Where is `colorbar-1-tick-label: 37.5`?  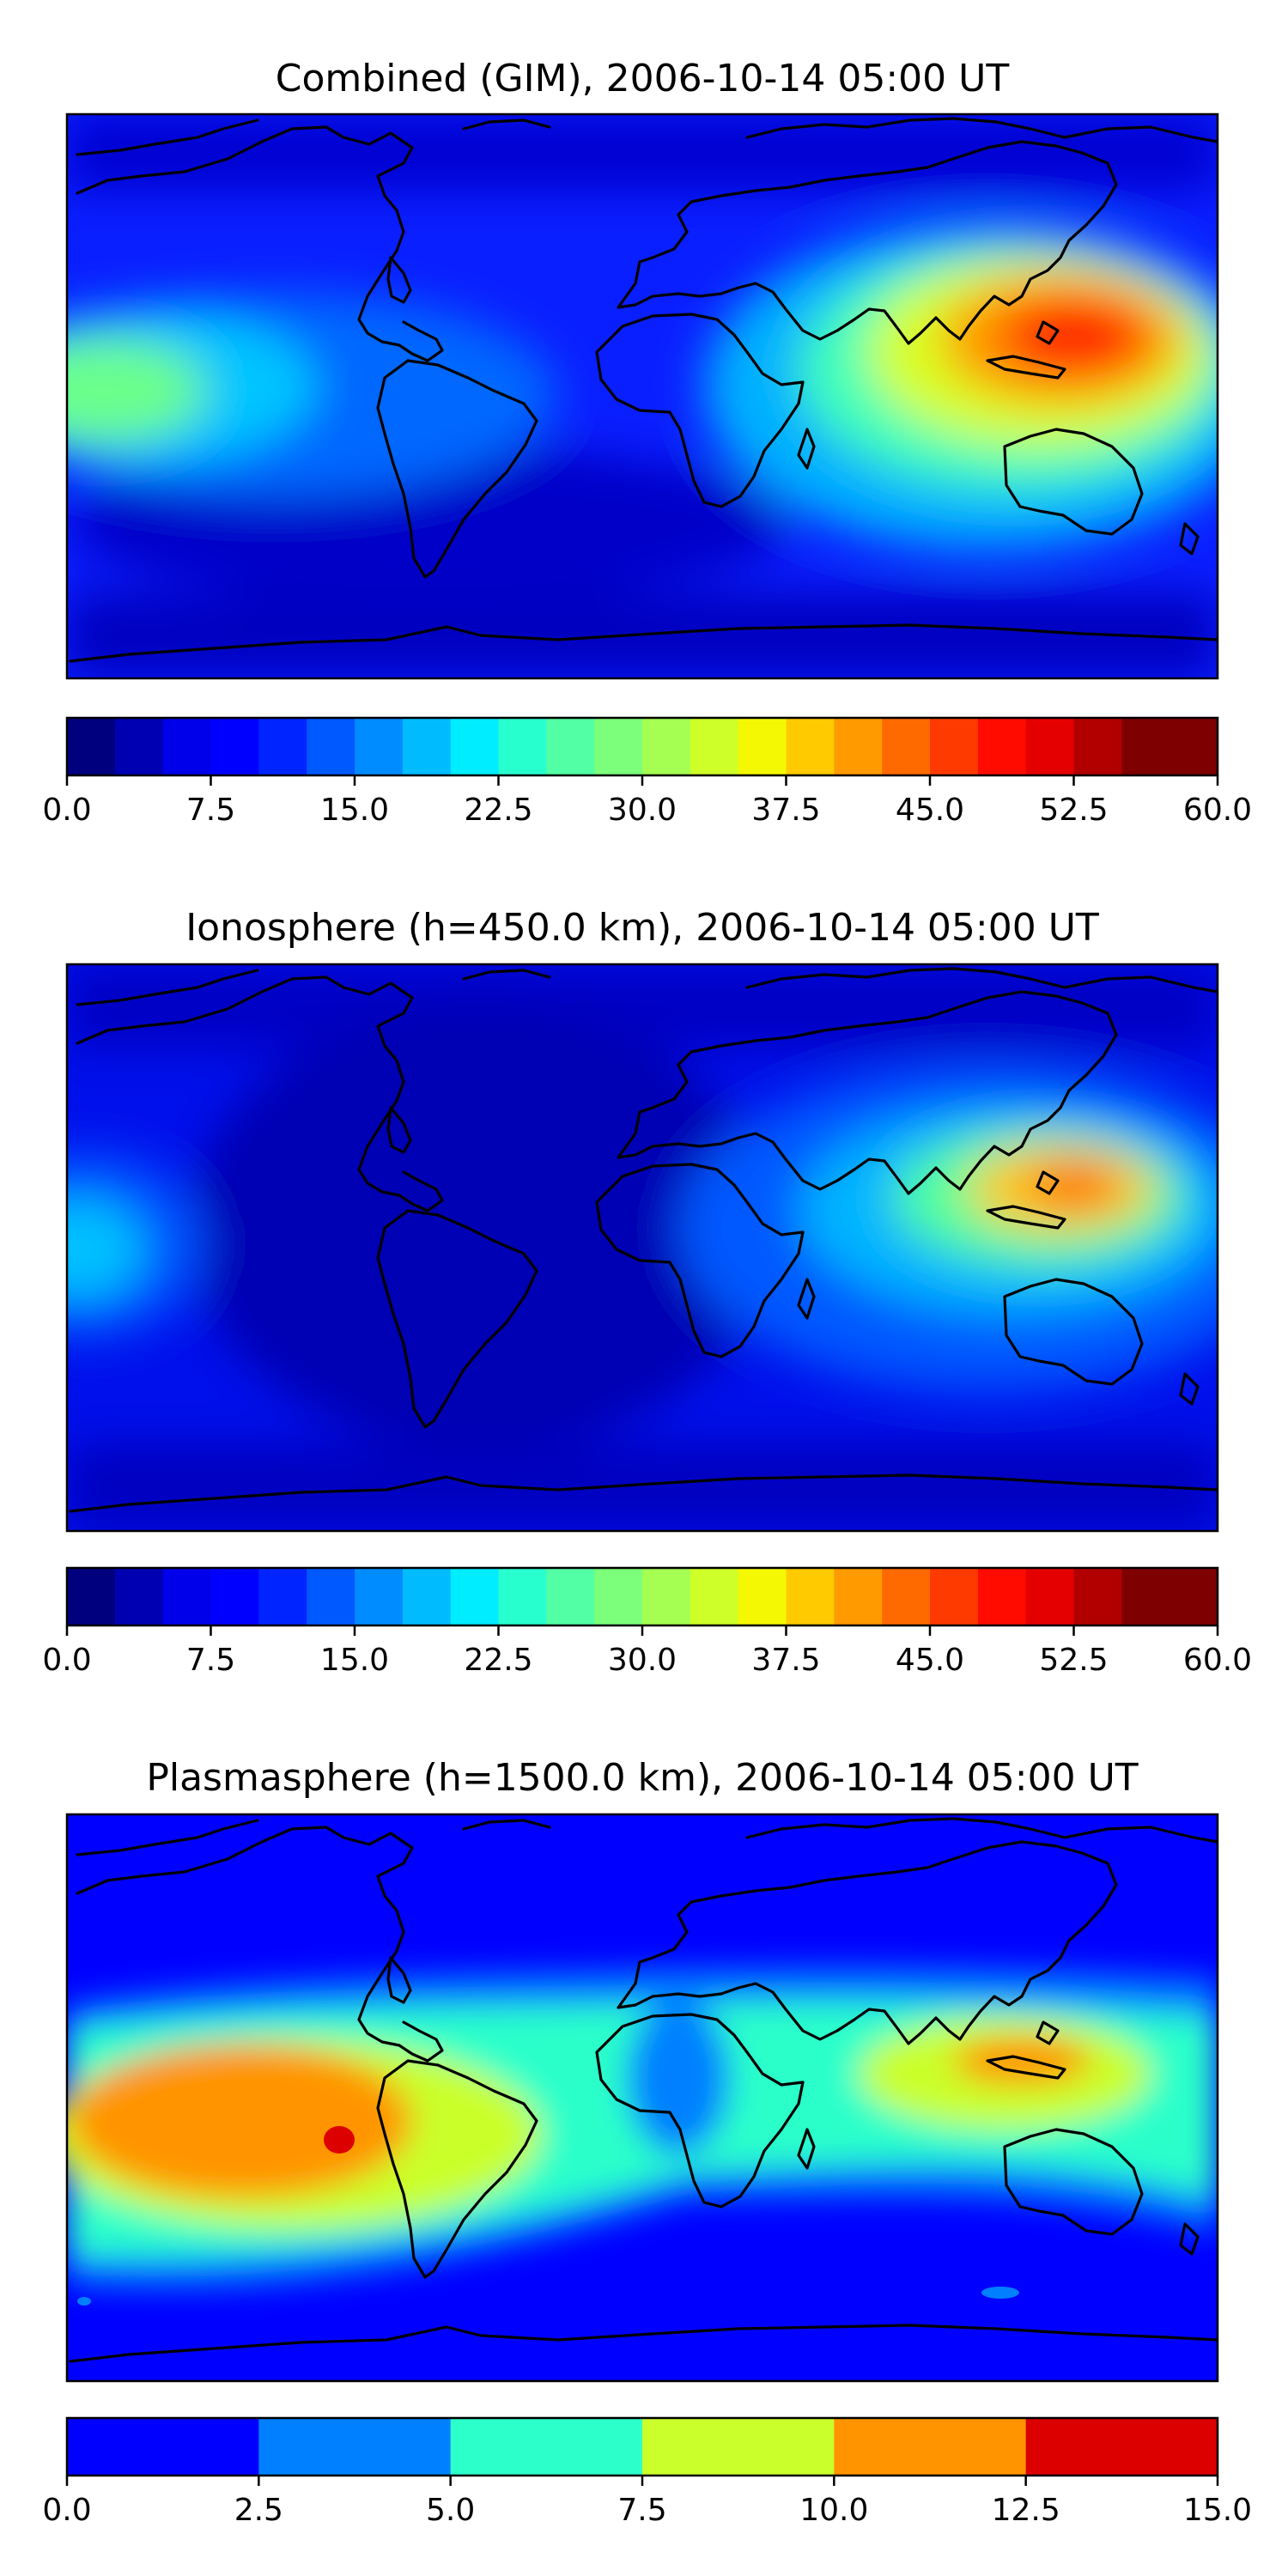
colorbar-1-tick-label: 37.5 is located at coordinates (786, 810).